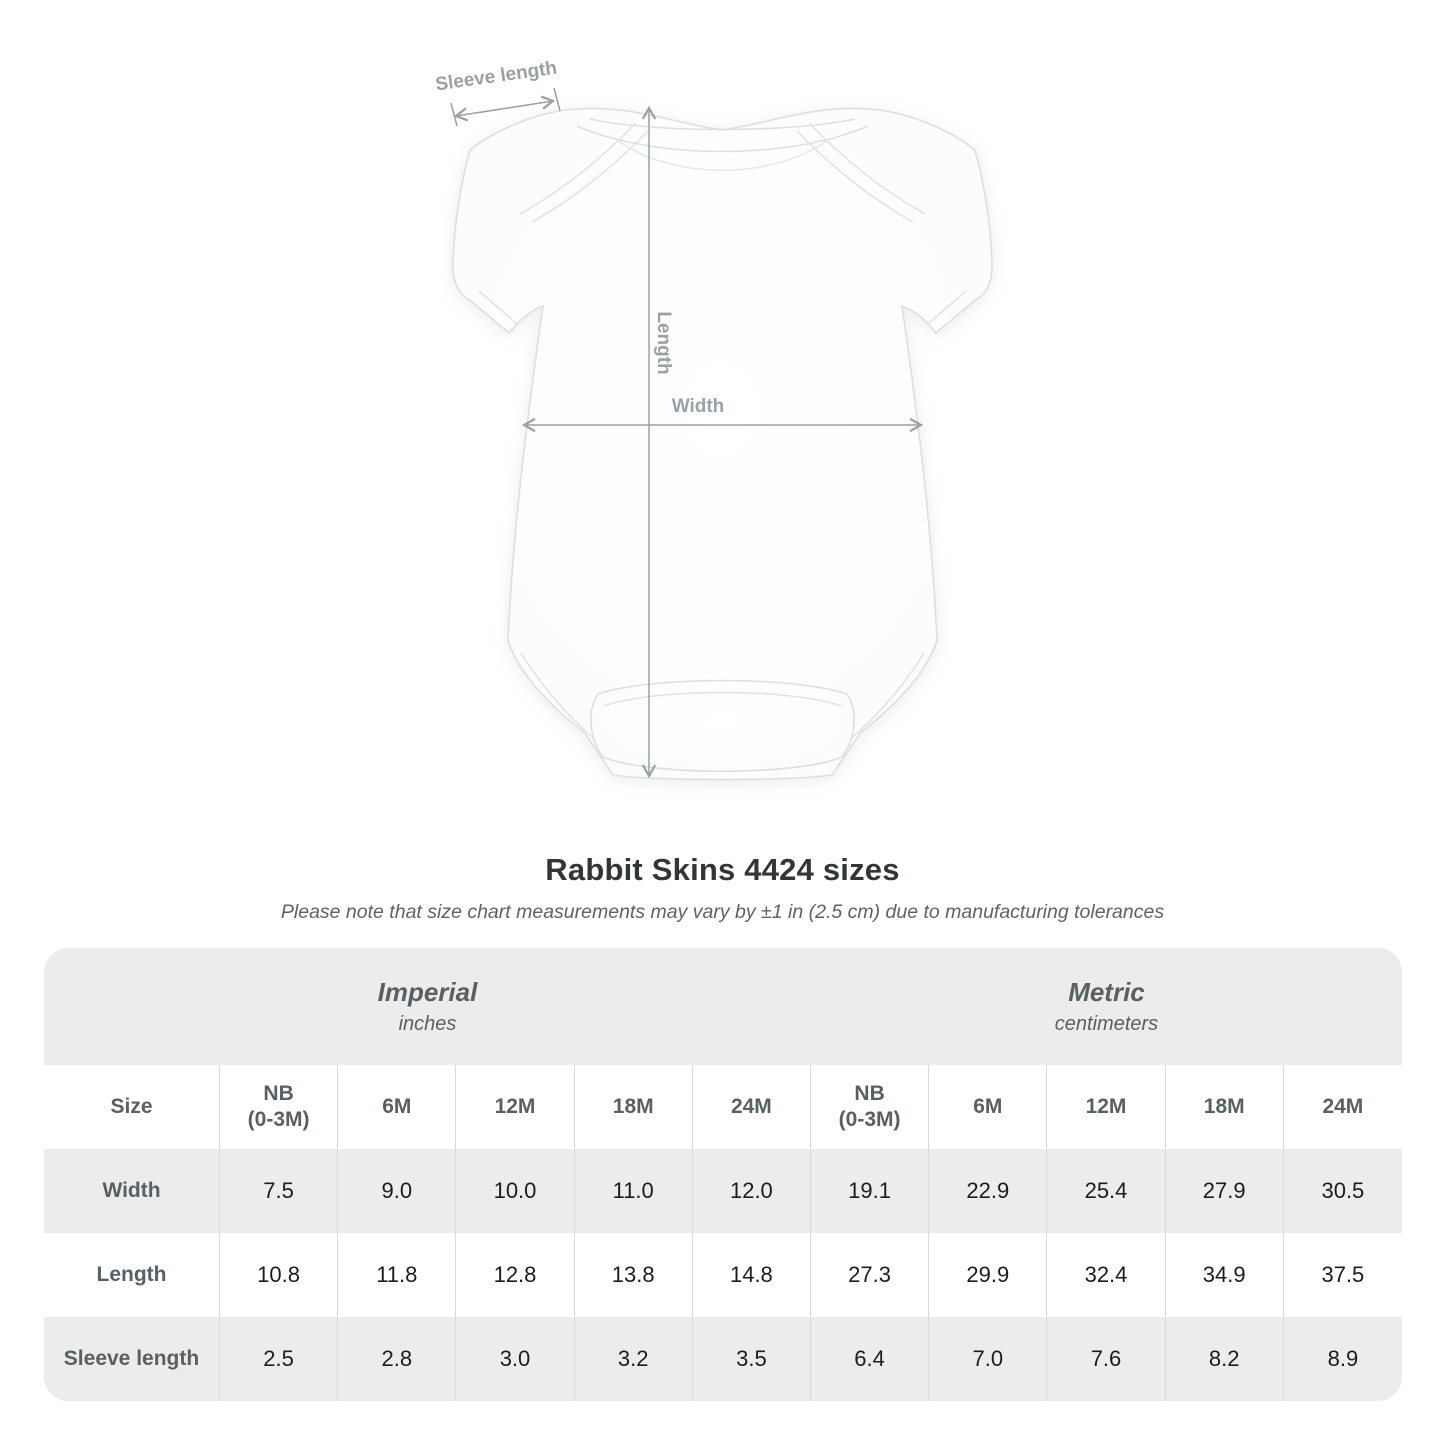  I want to click on unit-label: centimeters, so click(1106, 1024).